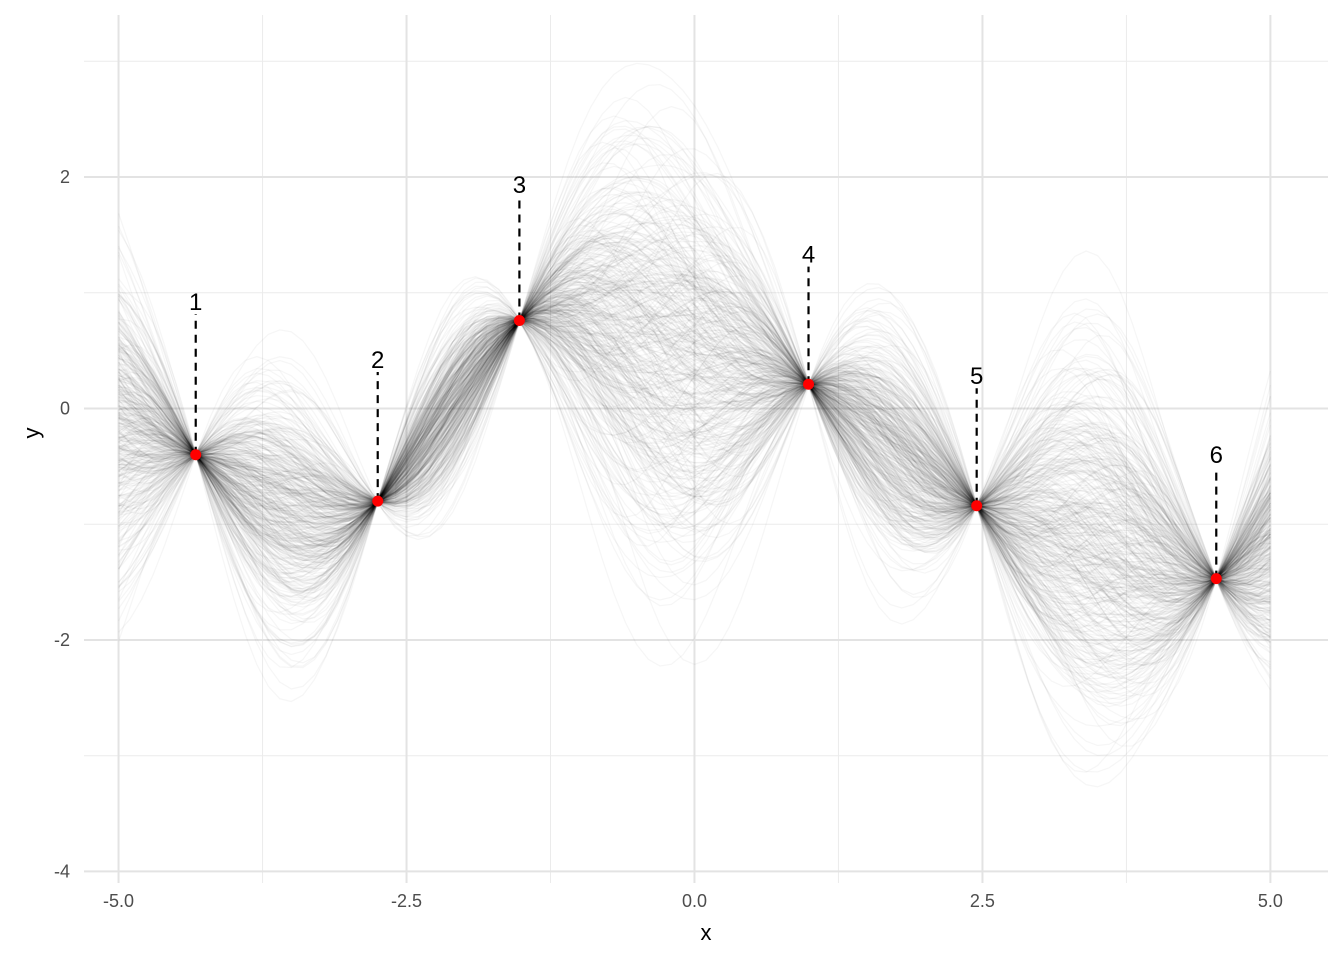 This screenshot has width=1344, height=960. Describe the element at coordinates (62, 640) in the screenshot. I see `y-tick-label: -2` at that location.